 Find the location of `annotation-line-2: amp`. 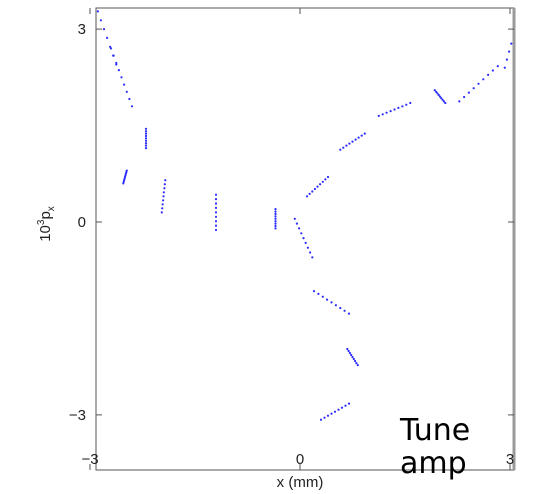

annotation-line-2: amp is located at coordinates (433, 463).